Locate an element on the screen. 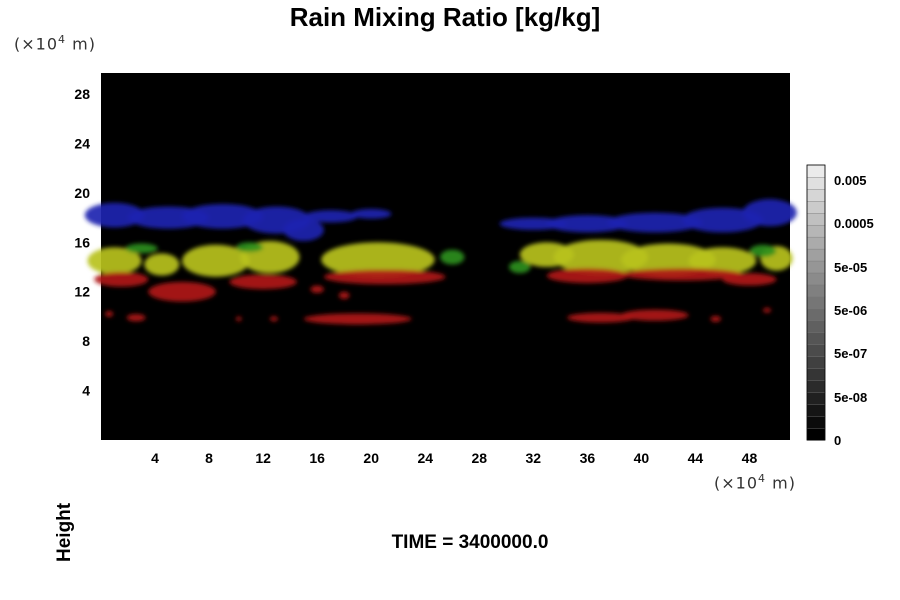 The image size is (900, 600). x-tick-label: 24 is located at coordinates (425, 458).